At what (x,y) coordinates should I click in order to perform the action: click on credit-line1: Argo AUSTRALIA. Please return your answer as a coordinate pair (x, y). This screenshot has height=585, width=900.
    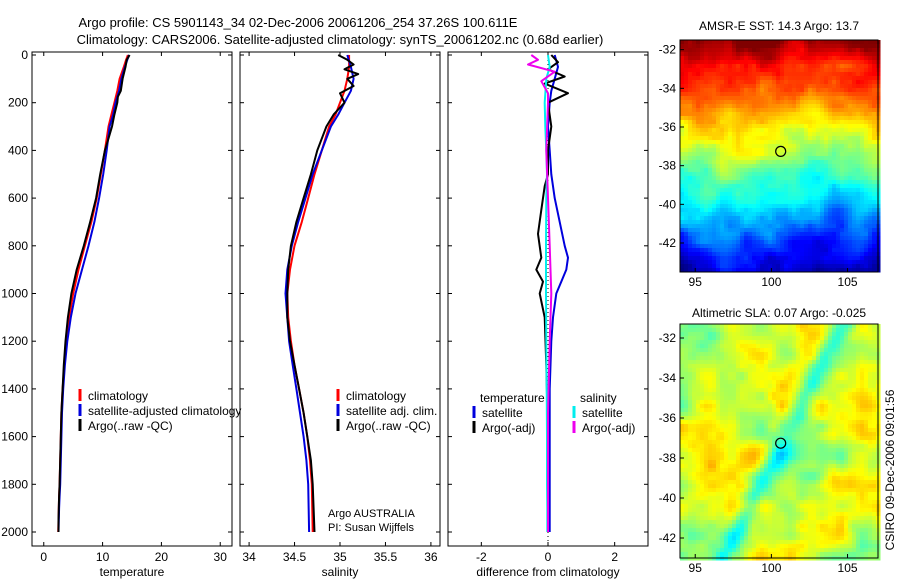
    Looking at the image, I should click on (371, 514).